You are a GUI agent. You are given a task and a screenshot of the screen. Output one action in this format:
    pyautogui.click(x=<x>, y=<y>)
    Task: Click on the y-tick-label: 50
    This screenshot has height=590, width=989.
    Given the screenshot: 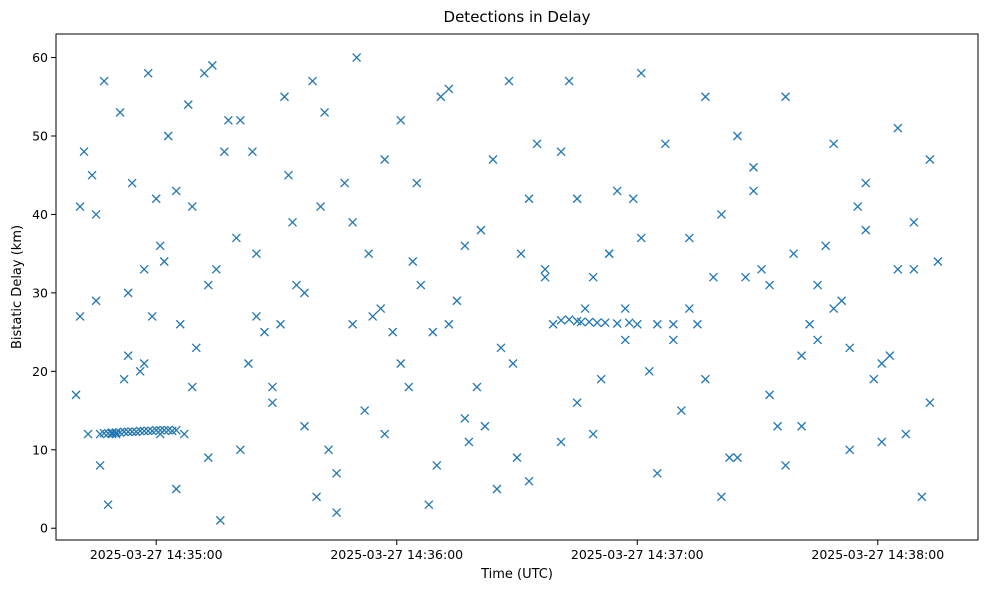 What is the action you would take?
    pyautogui.click(x=40, y=135)
    